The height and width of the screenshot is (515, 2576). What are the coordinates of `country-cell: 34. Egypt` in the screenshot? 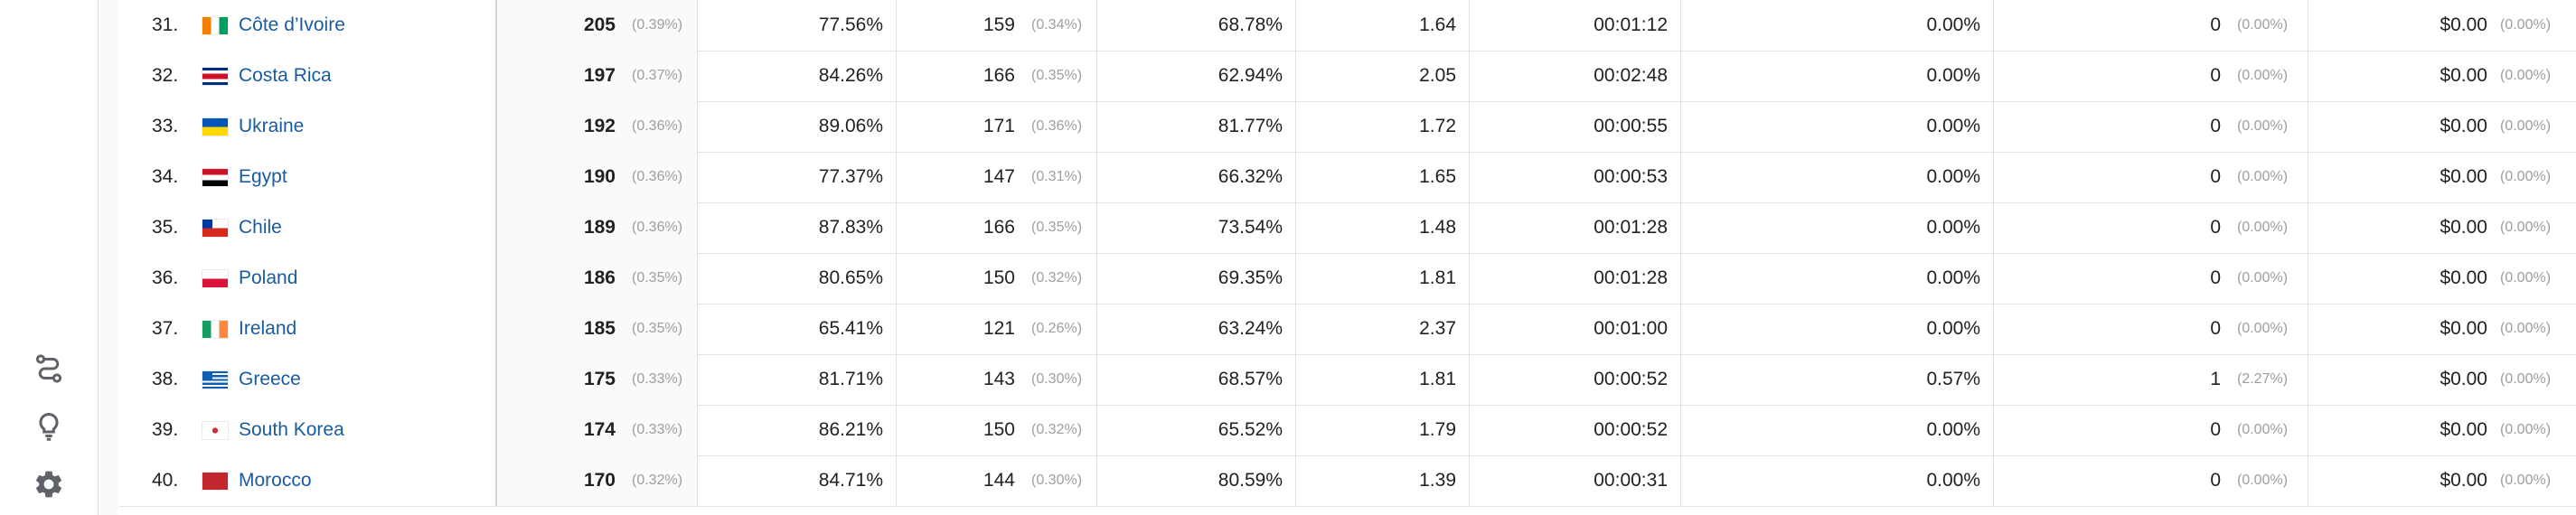 It's located at (308, 177).